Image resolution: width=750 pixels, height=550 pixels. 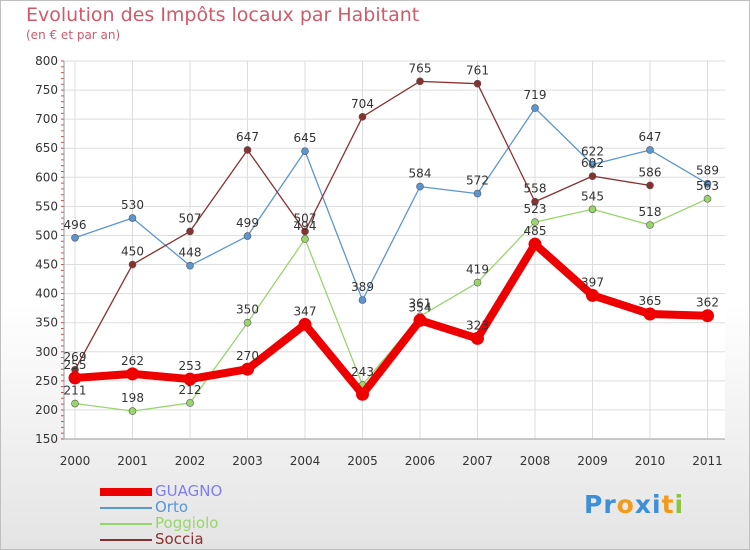 What do you see at coordinates (132, 461) in the screenshot?
I see `x-tick-label: 2001` at bounding box center [132, 461].